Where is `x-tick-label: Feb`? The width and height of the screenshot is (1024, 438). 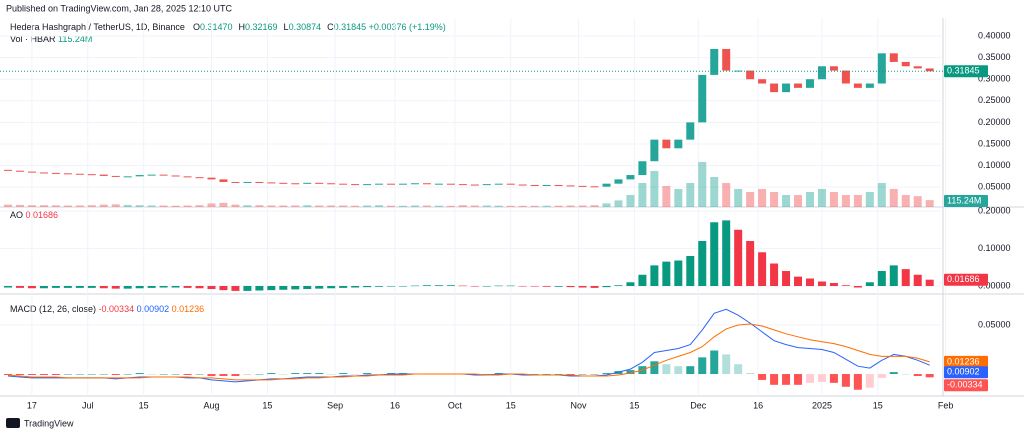 x-tick-label: Feb is located at coordinates (946, 405).